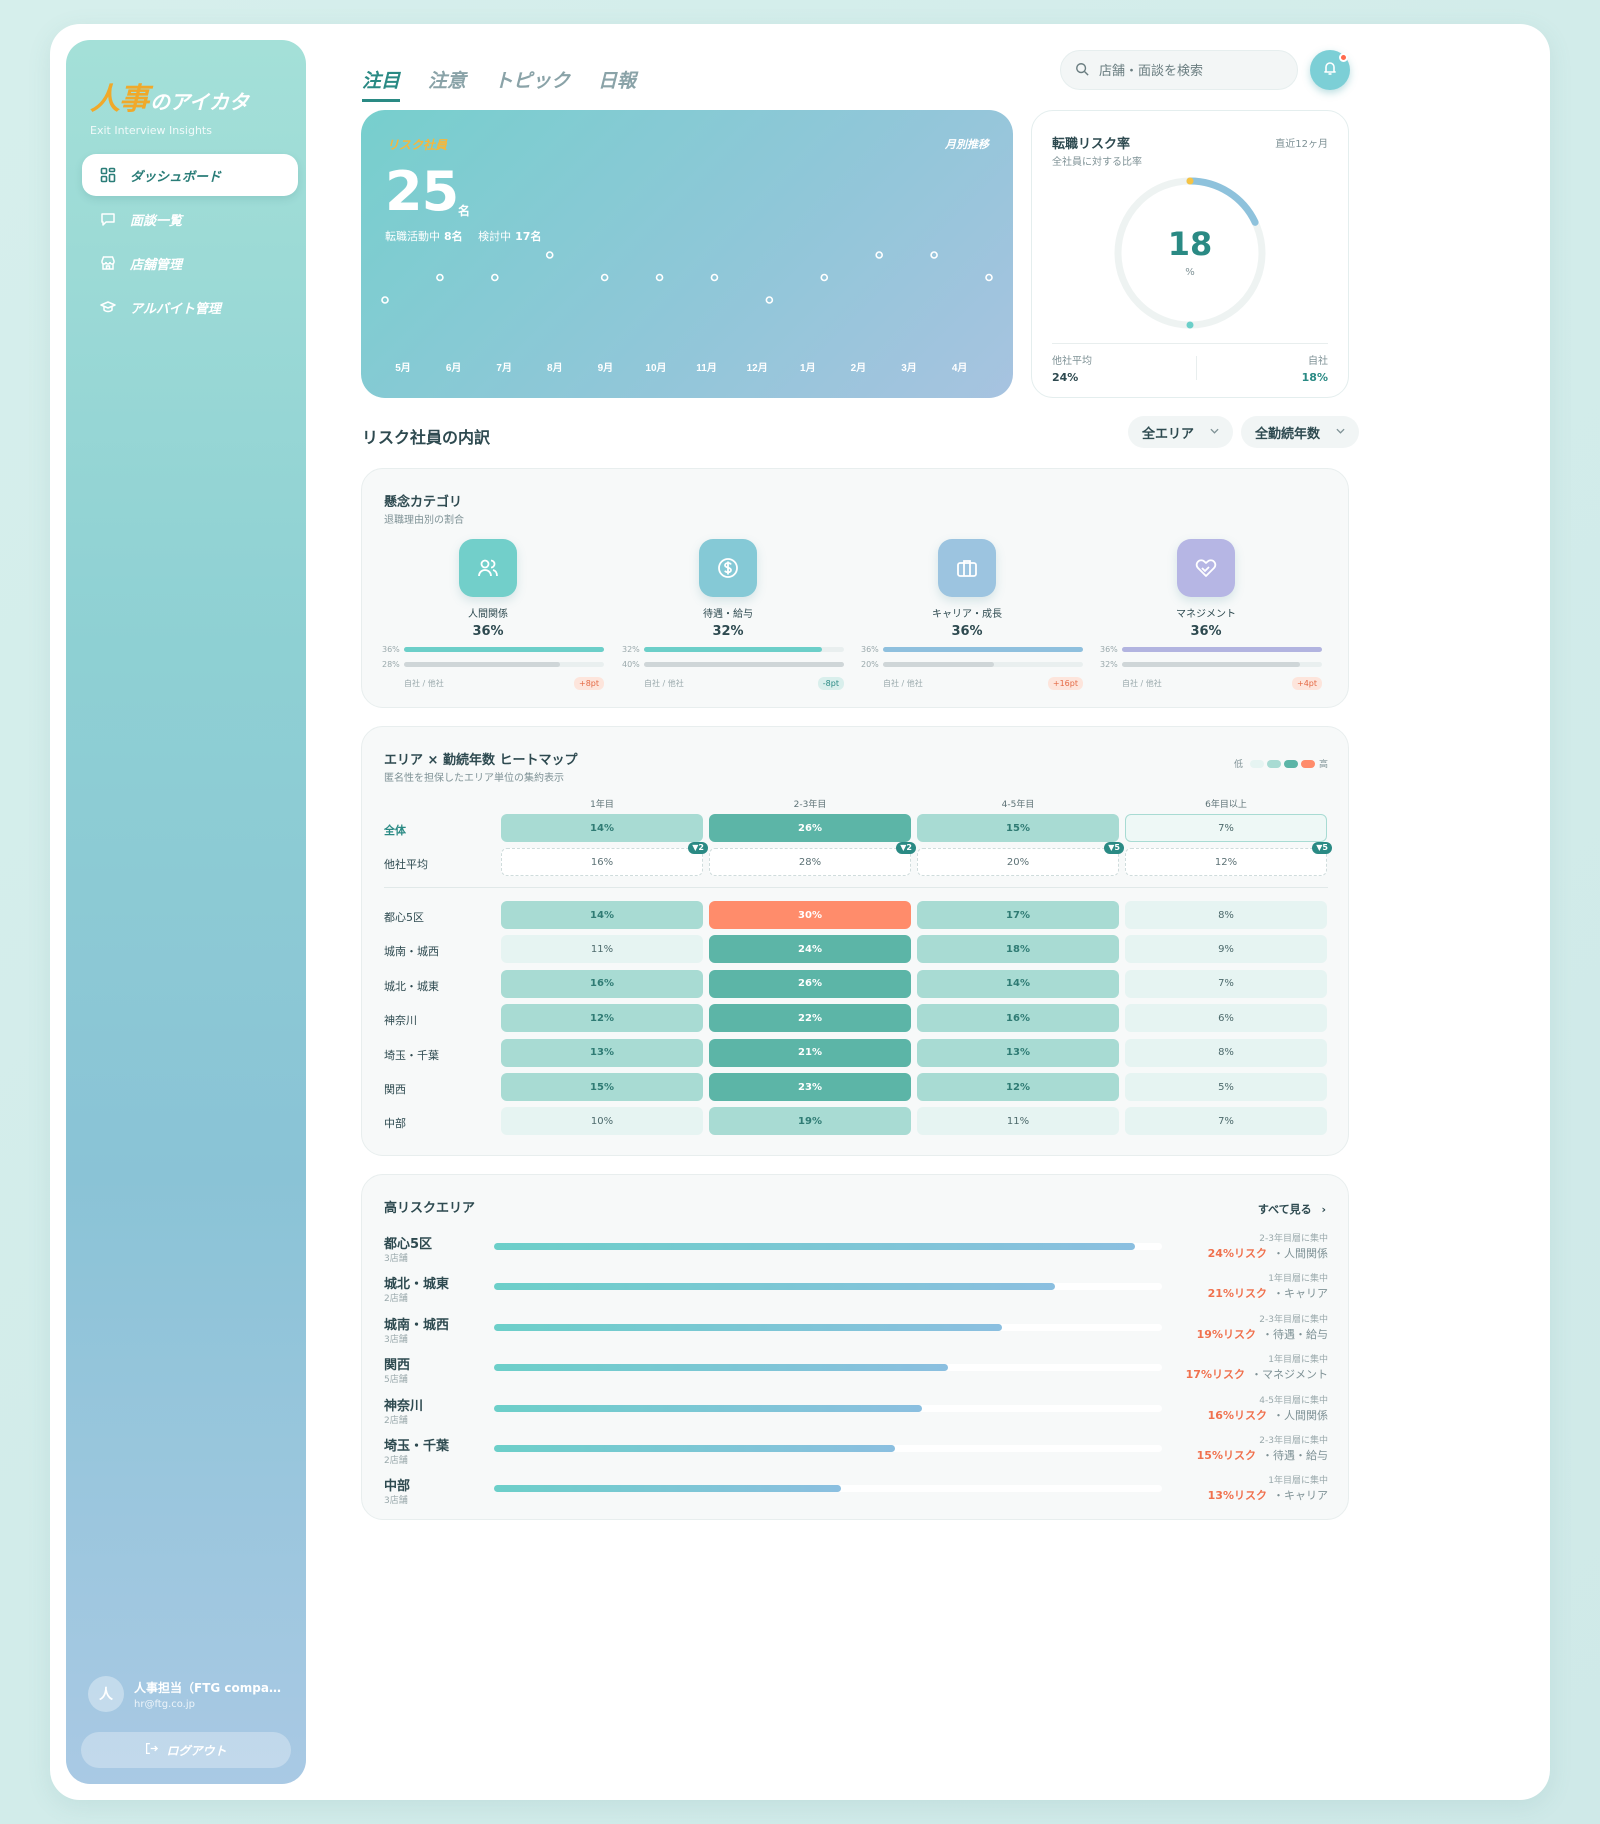 The image size is (1600, 1824). I want to click on tab-topics: トピック, so click(532, 81).